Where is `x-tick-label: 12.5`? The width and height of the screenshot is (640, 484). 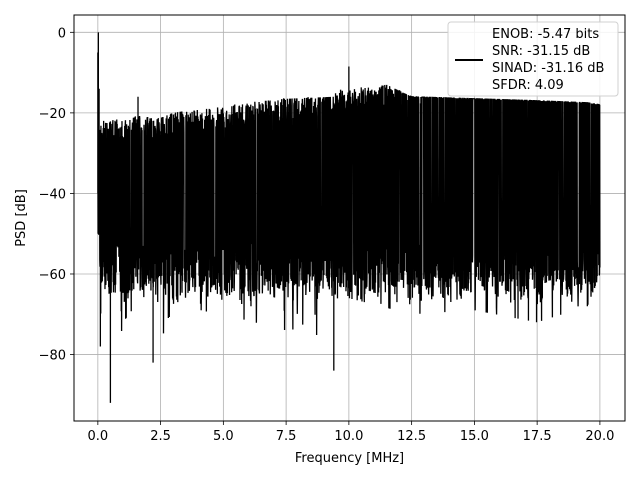 x-tick-label: 12.5 is located at coordinates (411, 436).